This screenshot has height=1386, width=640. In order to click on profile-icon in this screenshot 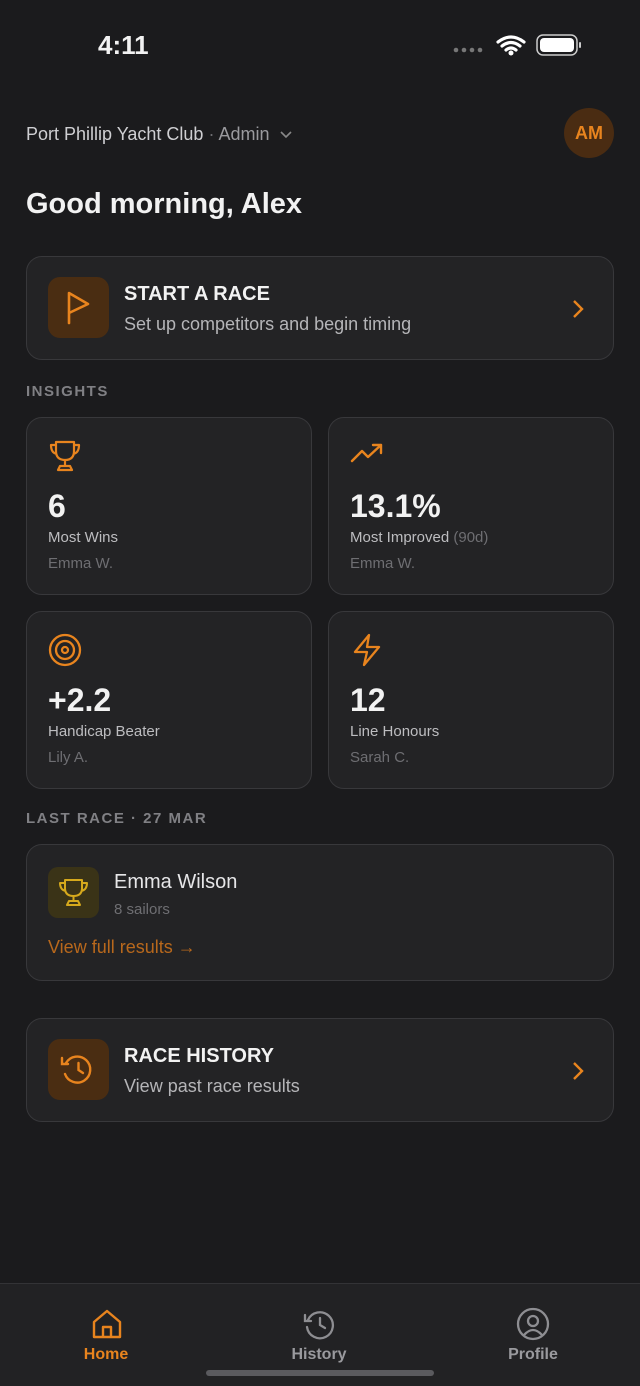, I will do `click(533, 1324)`.